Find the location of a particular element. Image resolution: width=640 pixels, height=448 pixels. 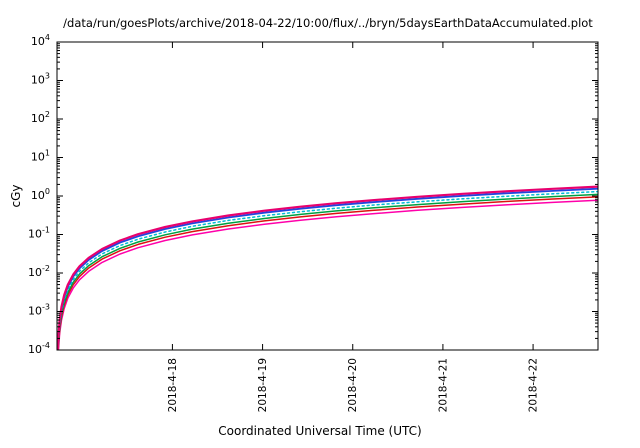

y-tick-label: 10⁻³ is located at coordinates (39, 310).